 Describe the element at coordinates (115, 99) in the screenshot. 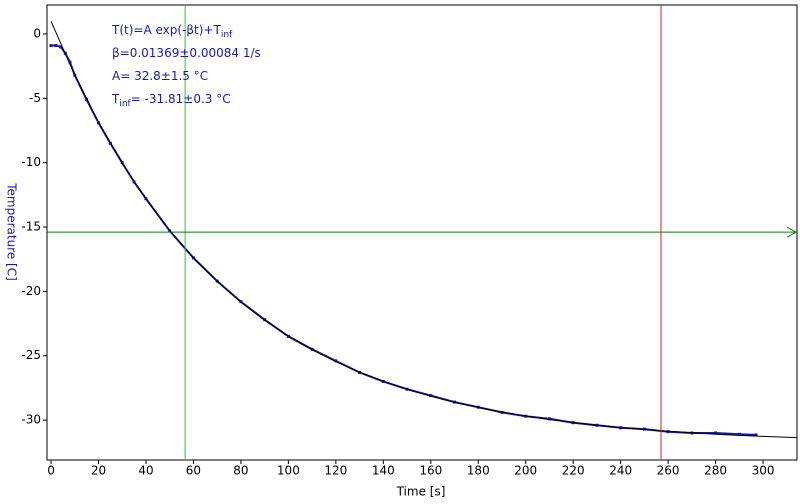

I see `annotation-text: T` at that location.